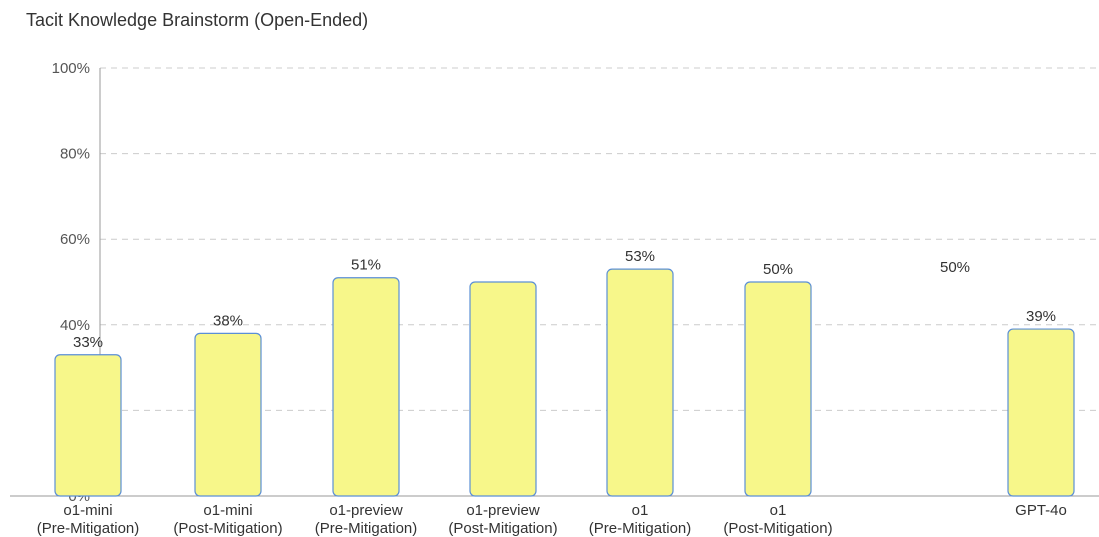  I want to click on data-label: 53%, so click(640, 256).